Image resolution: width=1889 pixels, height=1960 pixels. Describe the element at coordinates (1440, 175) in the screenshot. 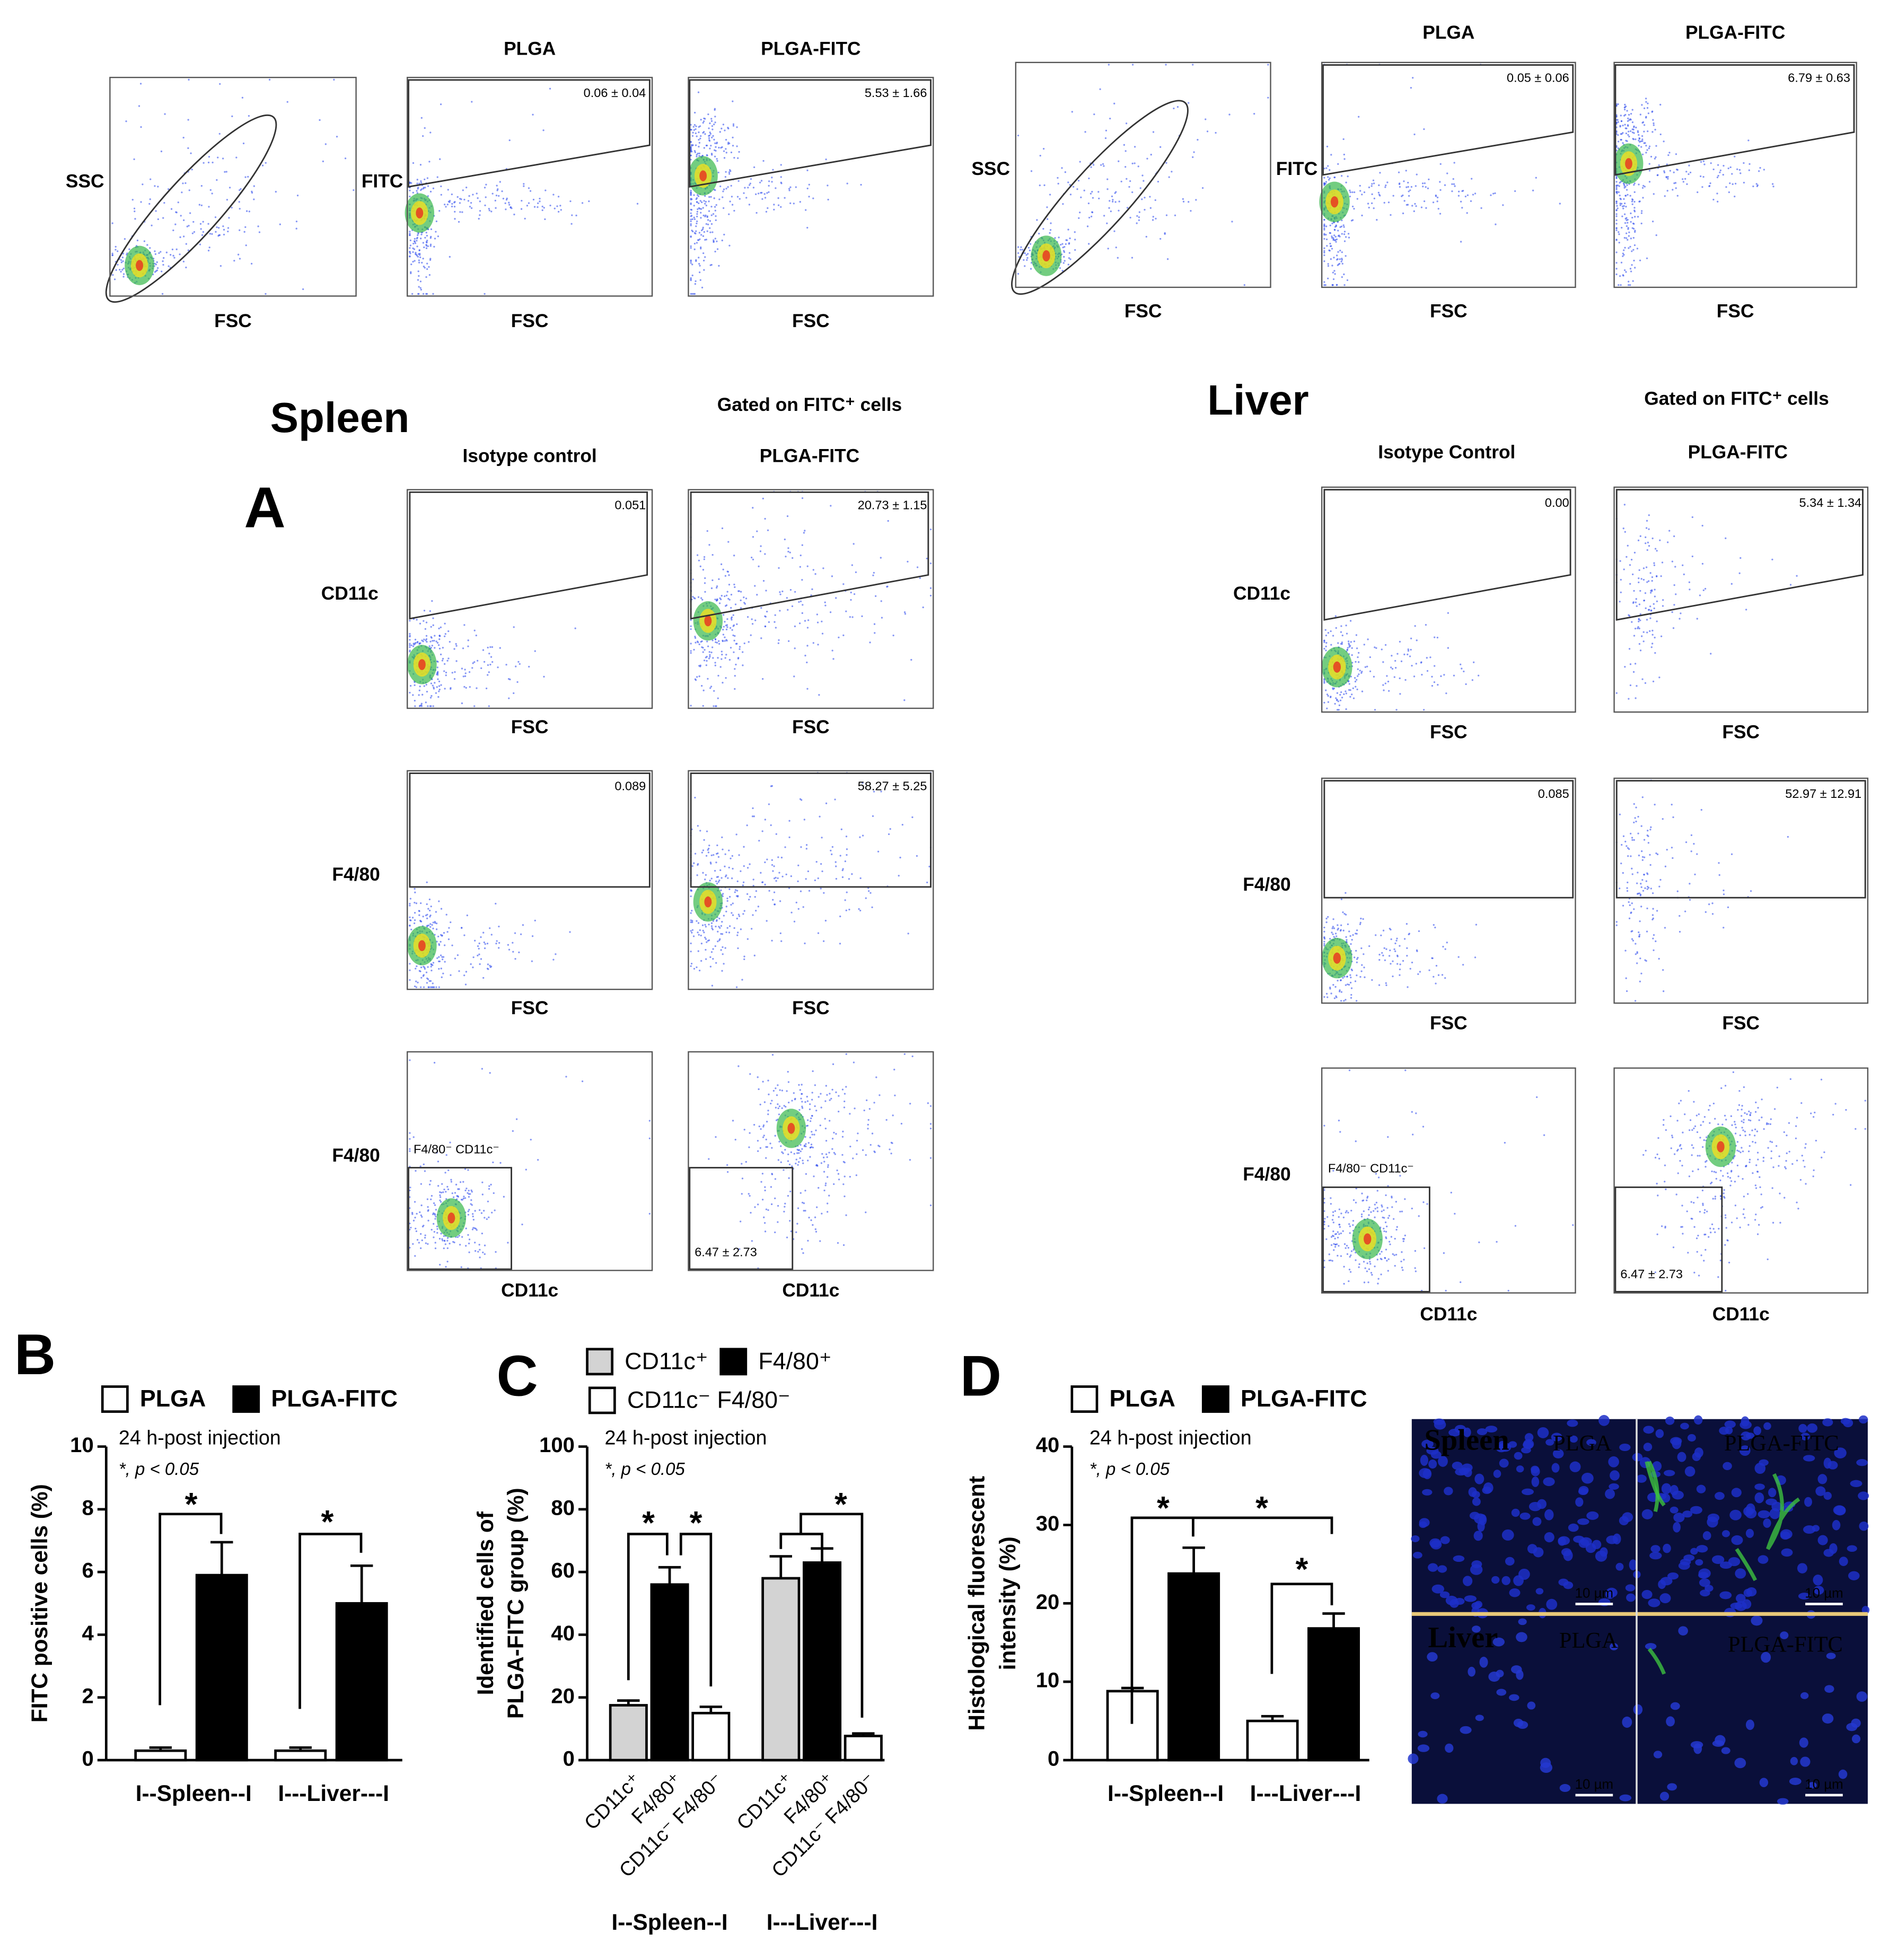

I see `density-dots` at that location.